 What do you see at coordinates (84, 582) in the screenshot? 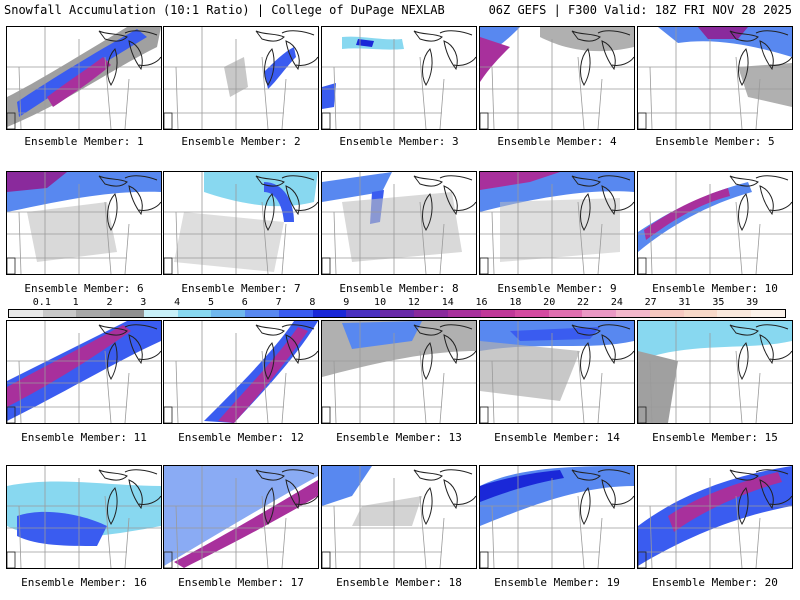
I see `ensemble-member-label: Ensemble Member: 16` at bounding box center [84, 582].